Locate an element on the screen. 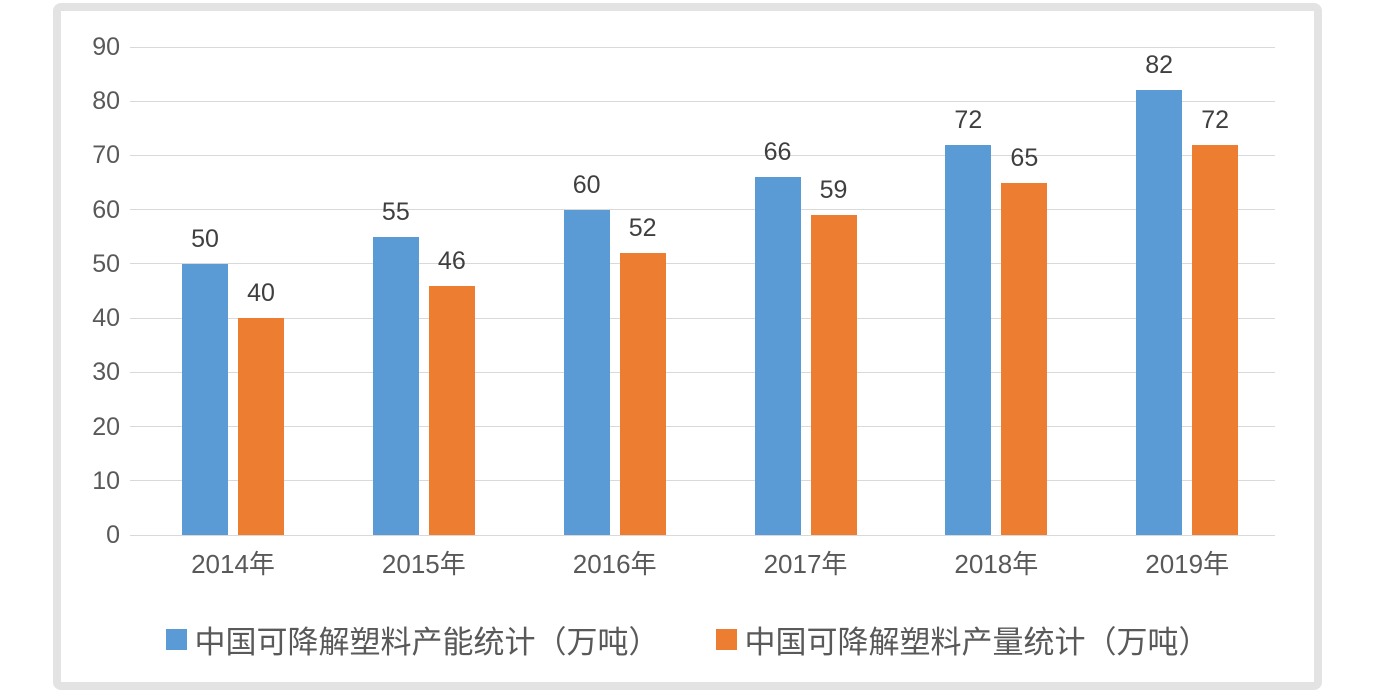  x-axis-category-label: 2019年 is located at coordinates (1187, 564).